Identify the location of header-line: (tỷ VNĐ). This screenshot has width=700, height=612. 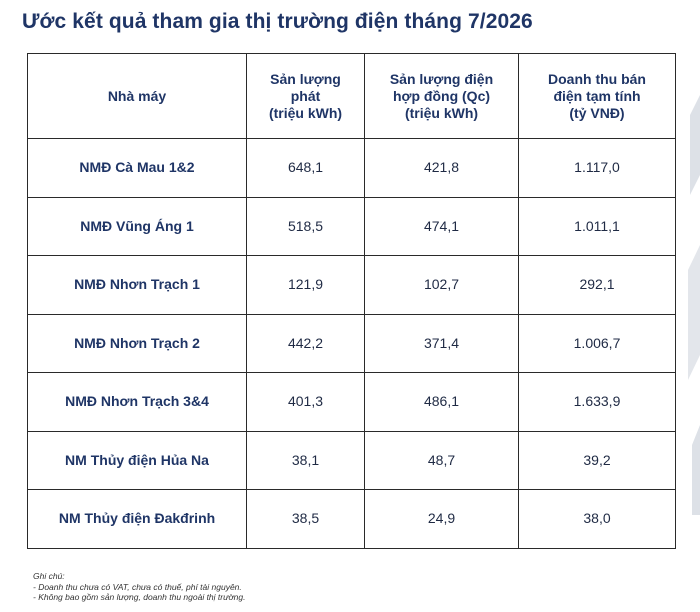
(597, 112).